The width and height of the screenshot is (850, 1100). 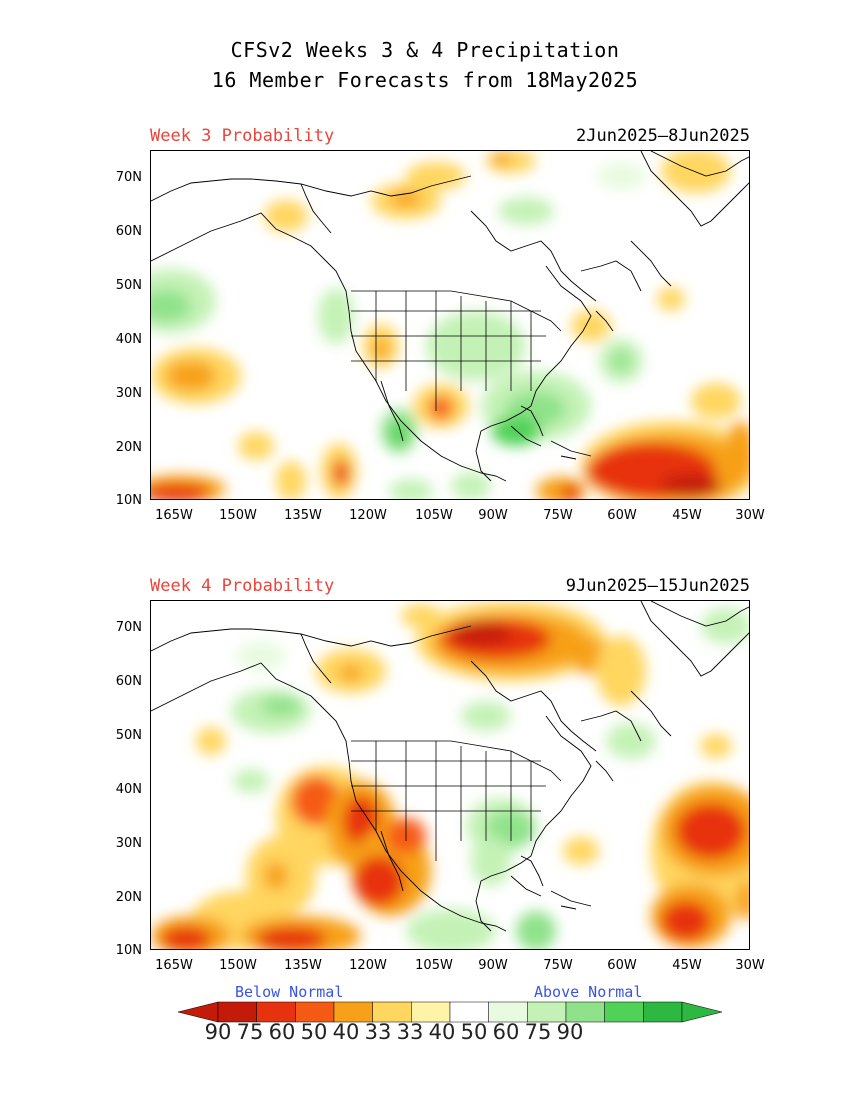 What do you see at coordinates (425, 50) in the screenshot?
I see `title-line-1: CFSv2 Weeks 3 & 4 Precipitation` at bounding box center [425, 50].